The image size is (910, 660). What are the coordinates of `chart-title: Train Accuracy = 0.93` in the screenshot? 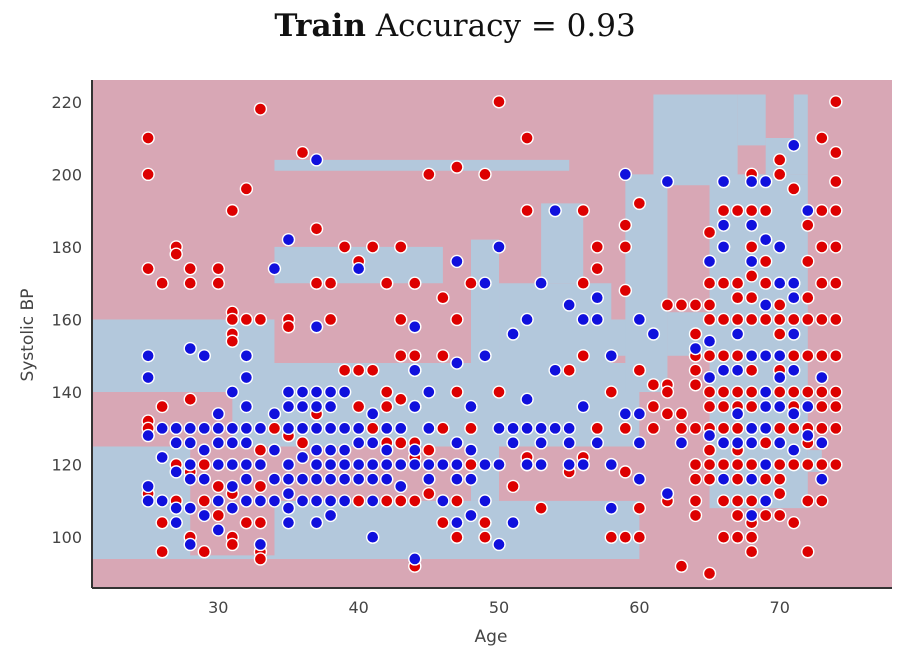 It's located at (455, 26).